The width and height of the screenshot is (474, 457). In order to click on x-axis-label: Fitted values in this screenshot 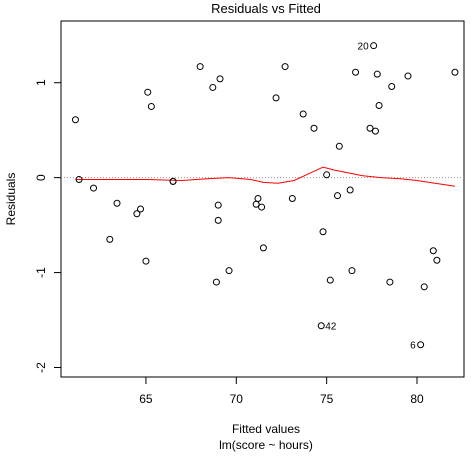, I will do `click(266, 429)`.